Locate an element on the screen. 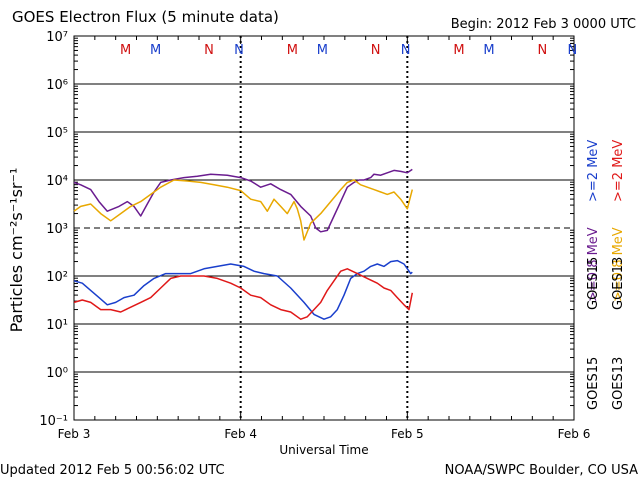 This screenshot has width=640, height=480. y-tick-label: 10² is located at coordinates (57, 277).